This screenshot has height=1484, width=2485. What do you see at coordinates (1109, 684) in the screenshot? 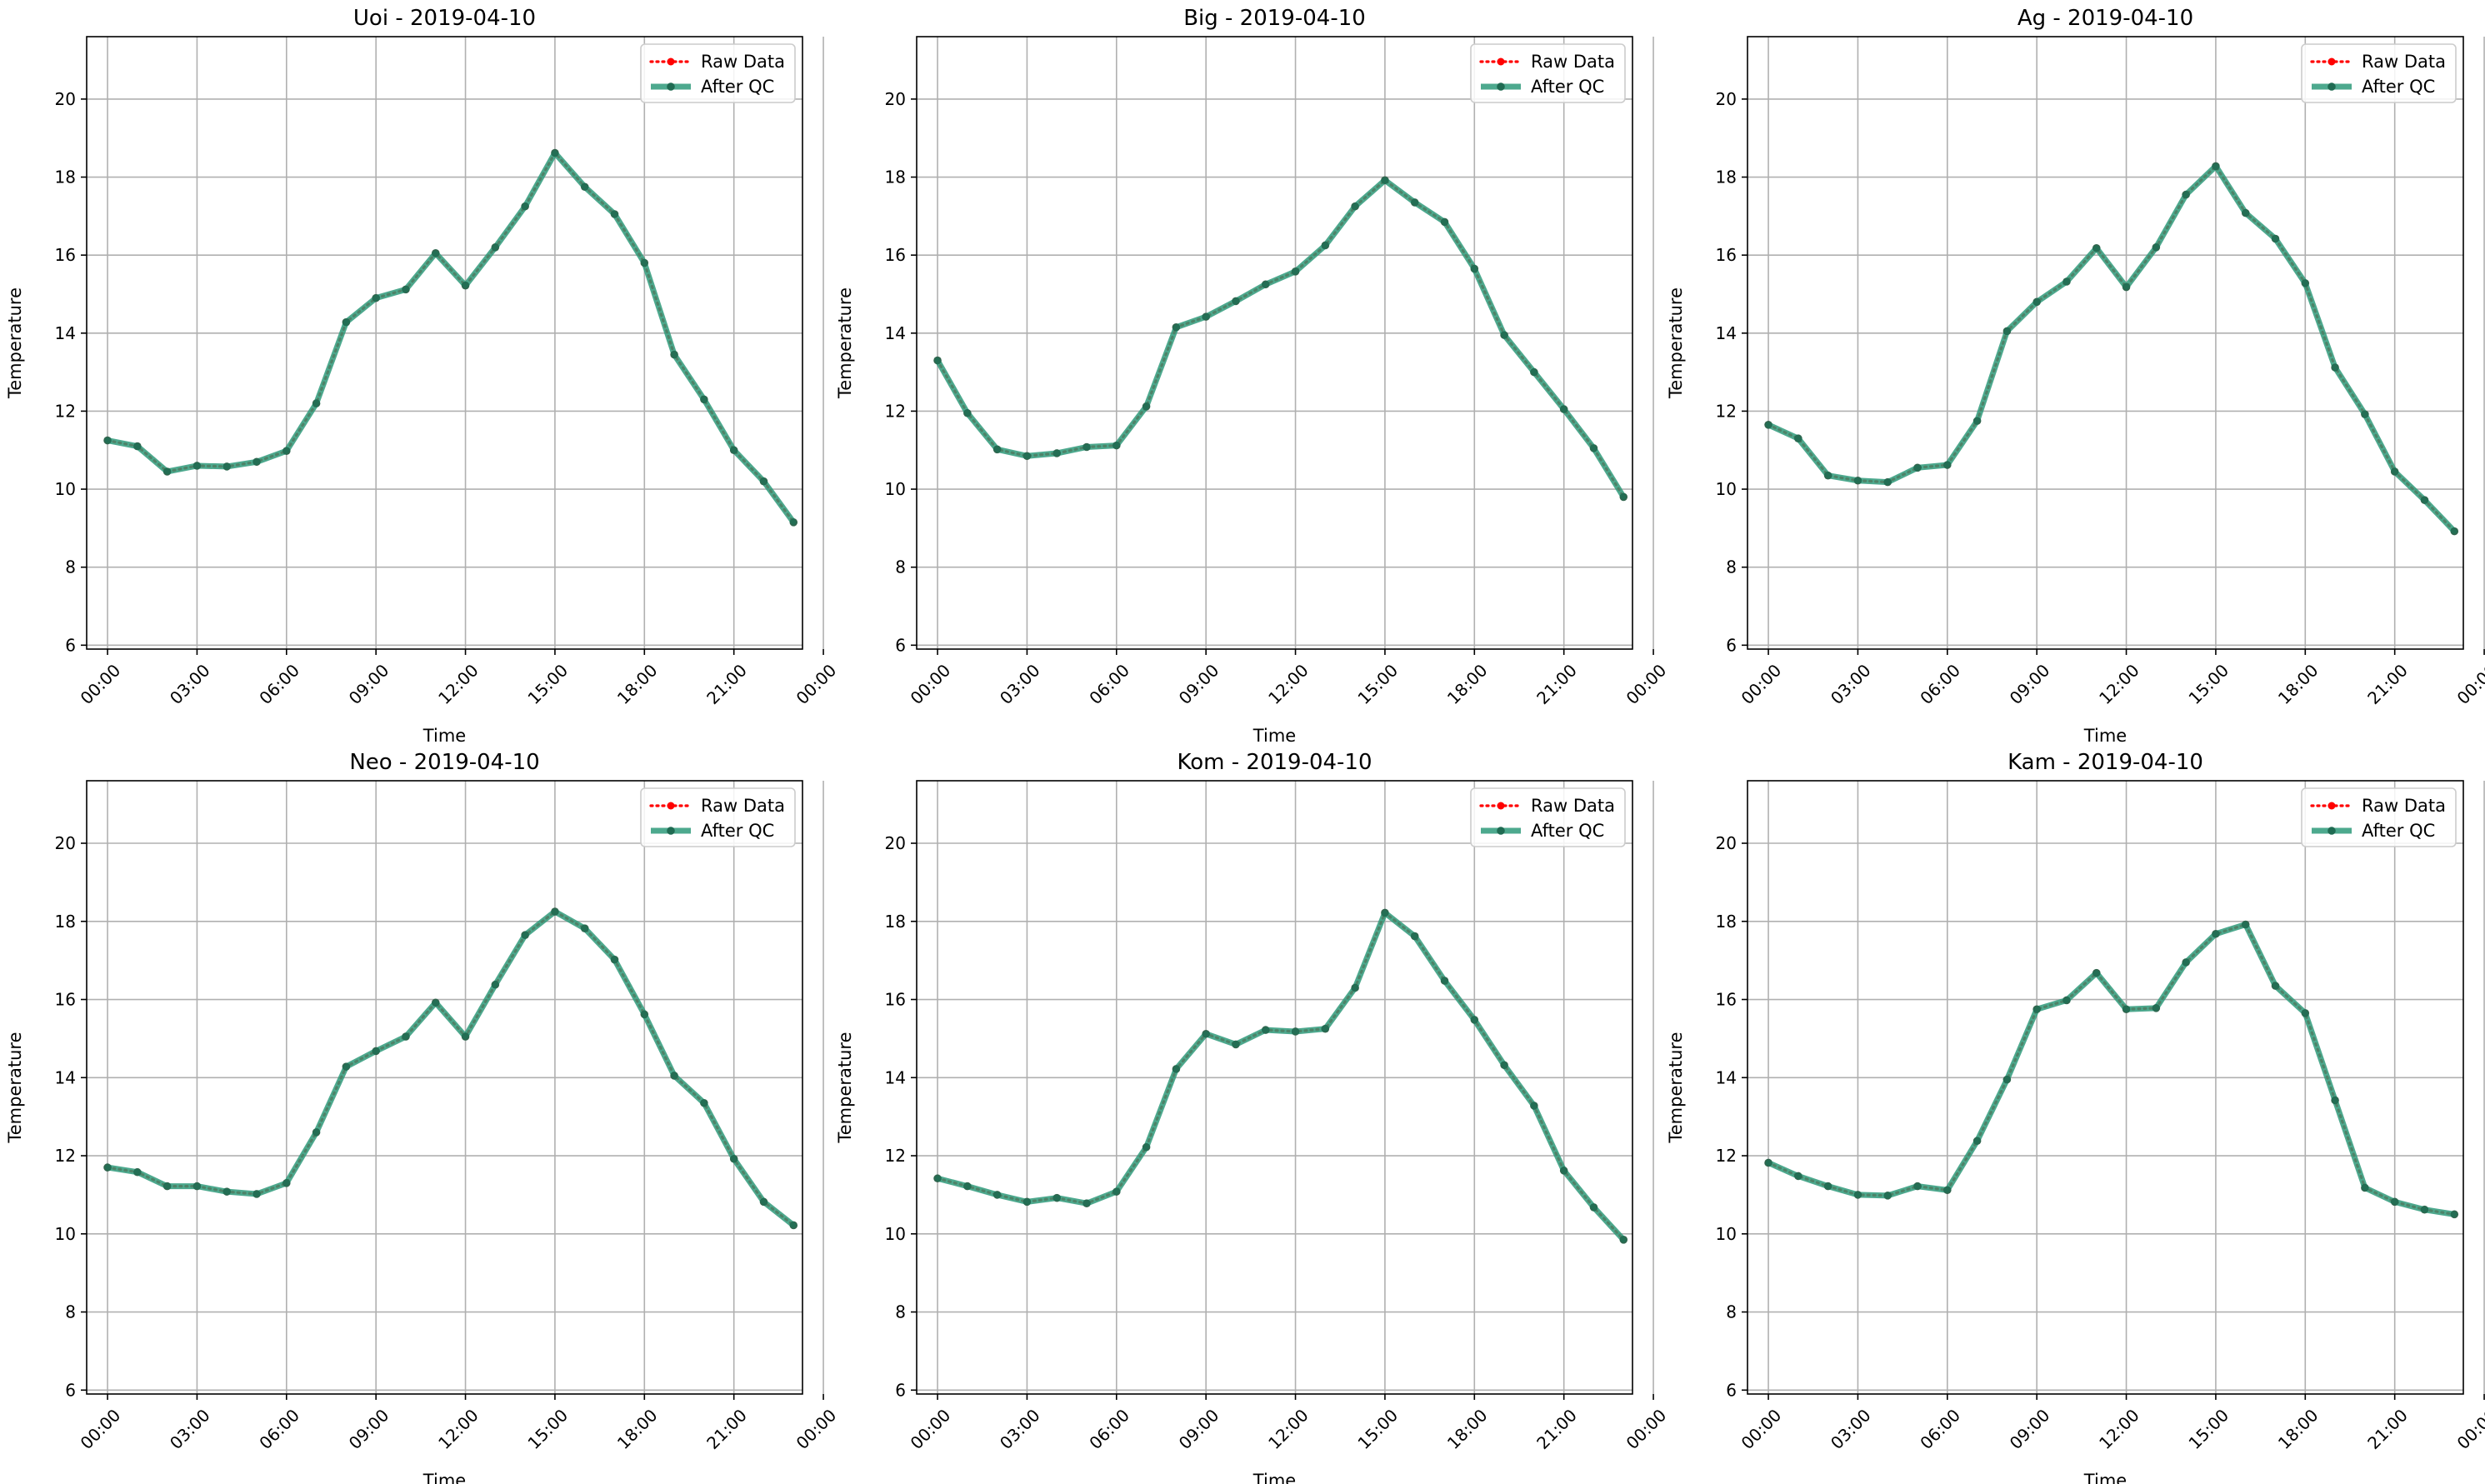
I see `x-tick-label: 06:00` at bounding box center [1109, 684].